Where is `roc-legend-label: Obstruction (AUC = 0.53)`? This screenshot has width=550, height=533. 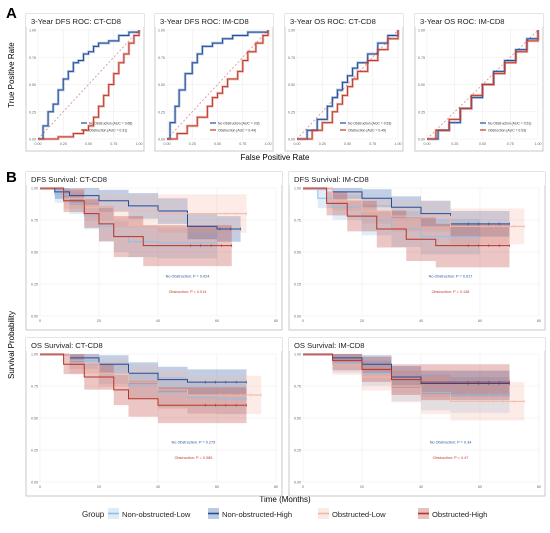
roc-legend-label: Obstruction (AUC = 0.53) is located at coordinates (507, 130).